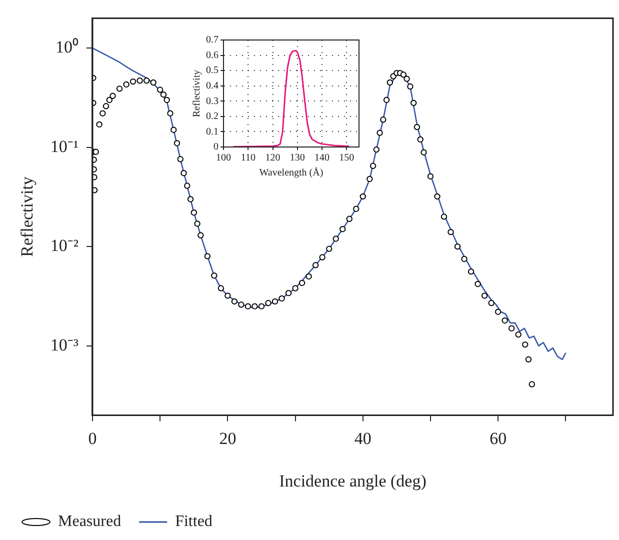  Describe the element at coordinates (223, 158) in the screenshot. I see `x-tick-label: 100` at that location.